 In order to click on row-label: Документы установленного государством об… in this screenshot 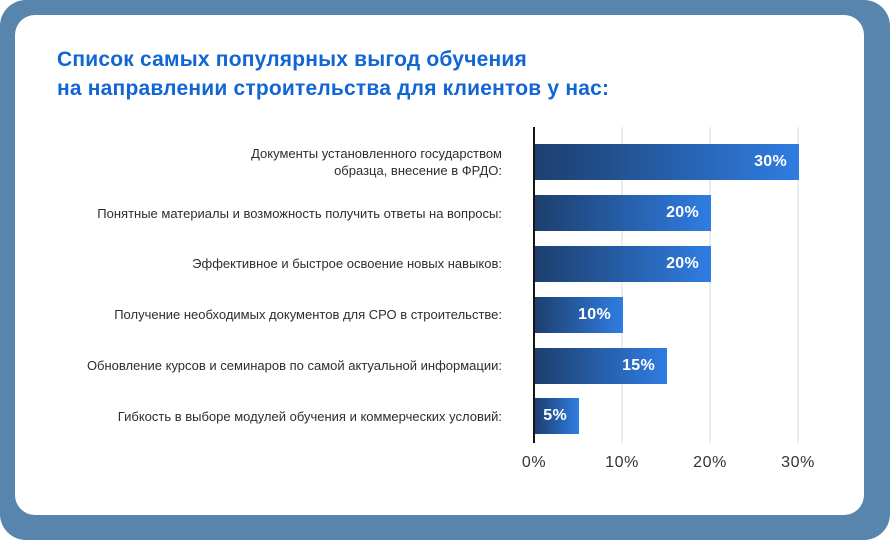, I will do `click(376, 162)`.